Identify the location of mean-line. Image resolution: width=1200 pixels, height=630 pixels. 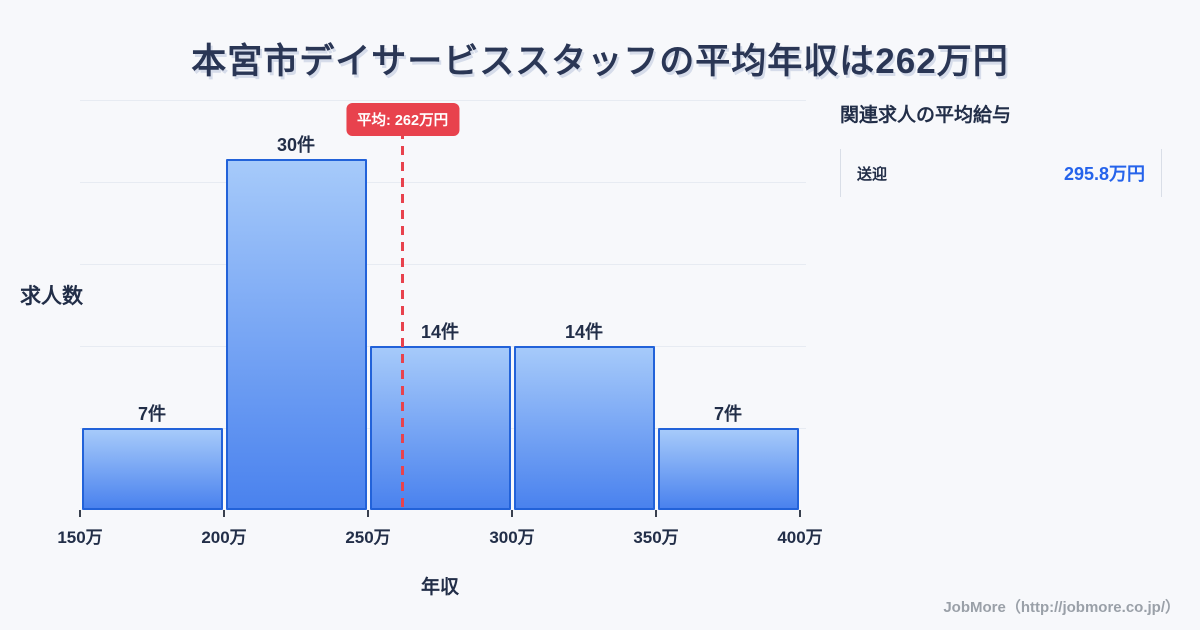
(403, 320).